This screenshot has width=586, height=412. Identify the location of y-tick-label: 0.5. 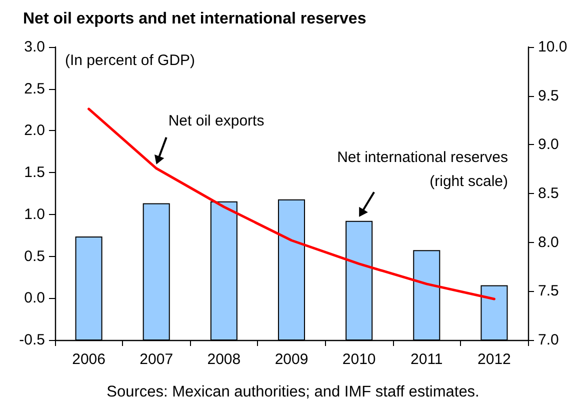
(34, 256).